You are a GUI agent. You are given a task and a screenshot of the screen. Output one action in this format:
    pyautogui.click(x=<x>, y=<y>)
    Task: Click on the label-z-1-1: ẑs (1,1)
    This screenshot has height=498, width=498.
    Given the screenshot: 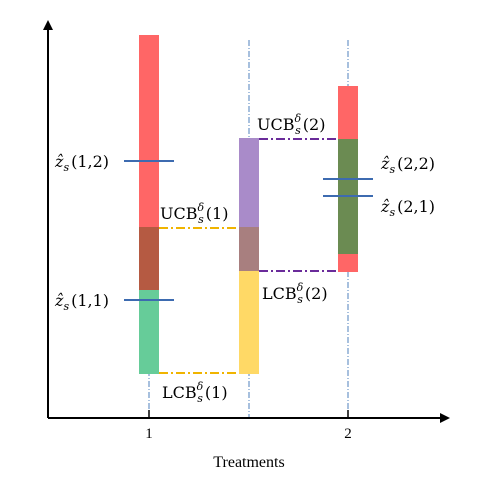 What is the action you would take?
    pyautogui.click(x=81, y=302)
    